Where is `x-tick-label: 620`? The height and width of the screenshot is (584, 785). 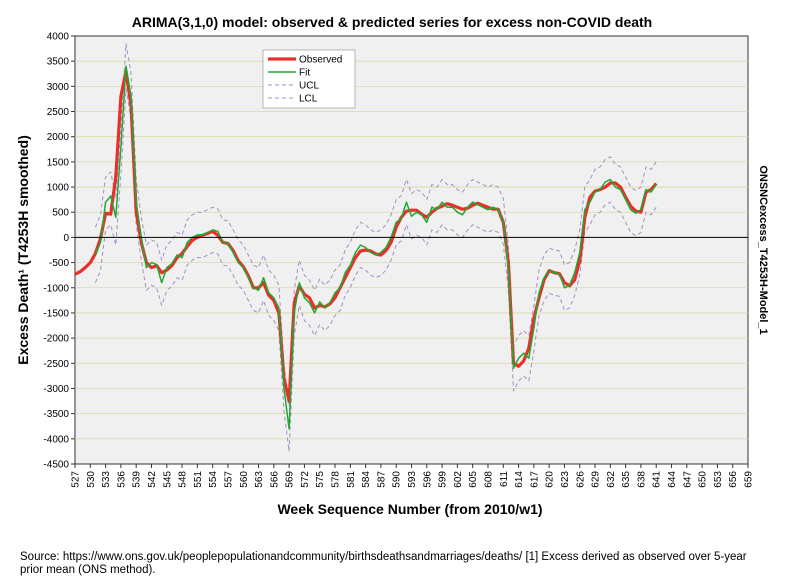 x-tick-label: 620 is located at coordinates (550, 479).